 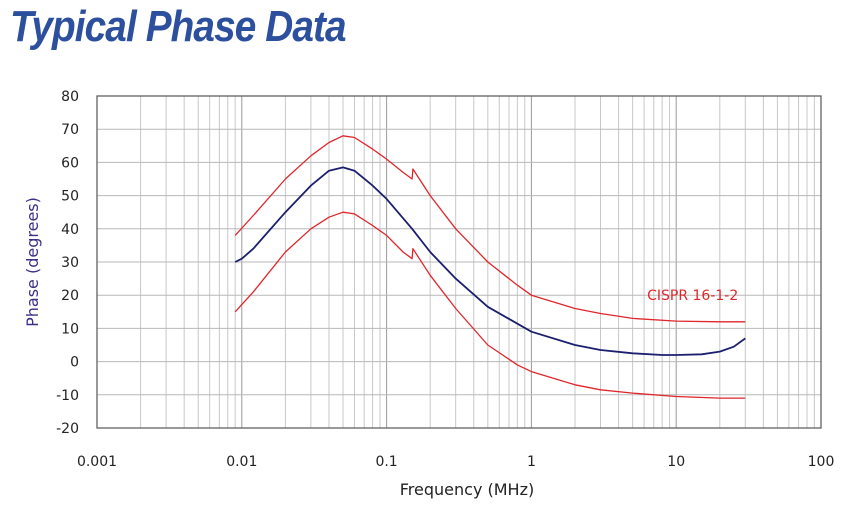 What do you see at coordinates (70, 329) in the screenshot?
I see `y-tick-label: 10` at bounding box center [70, 329].